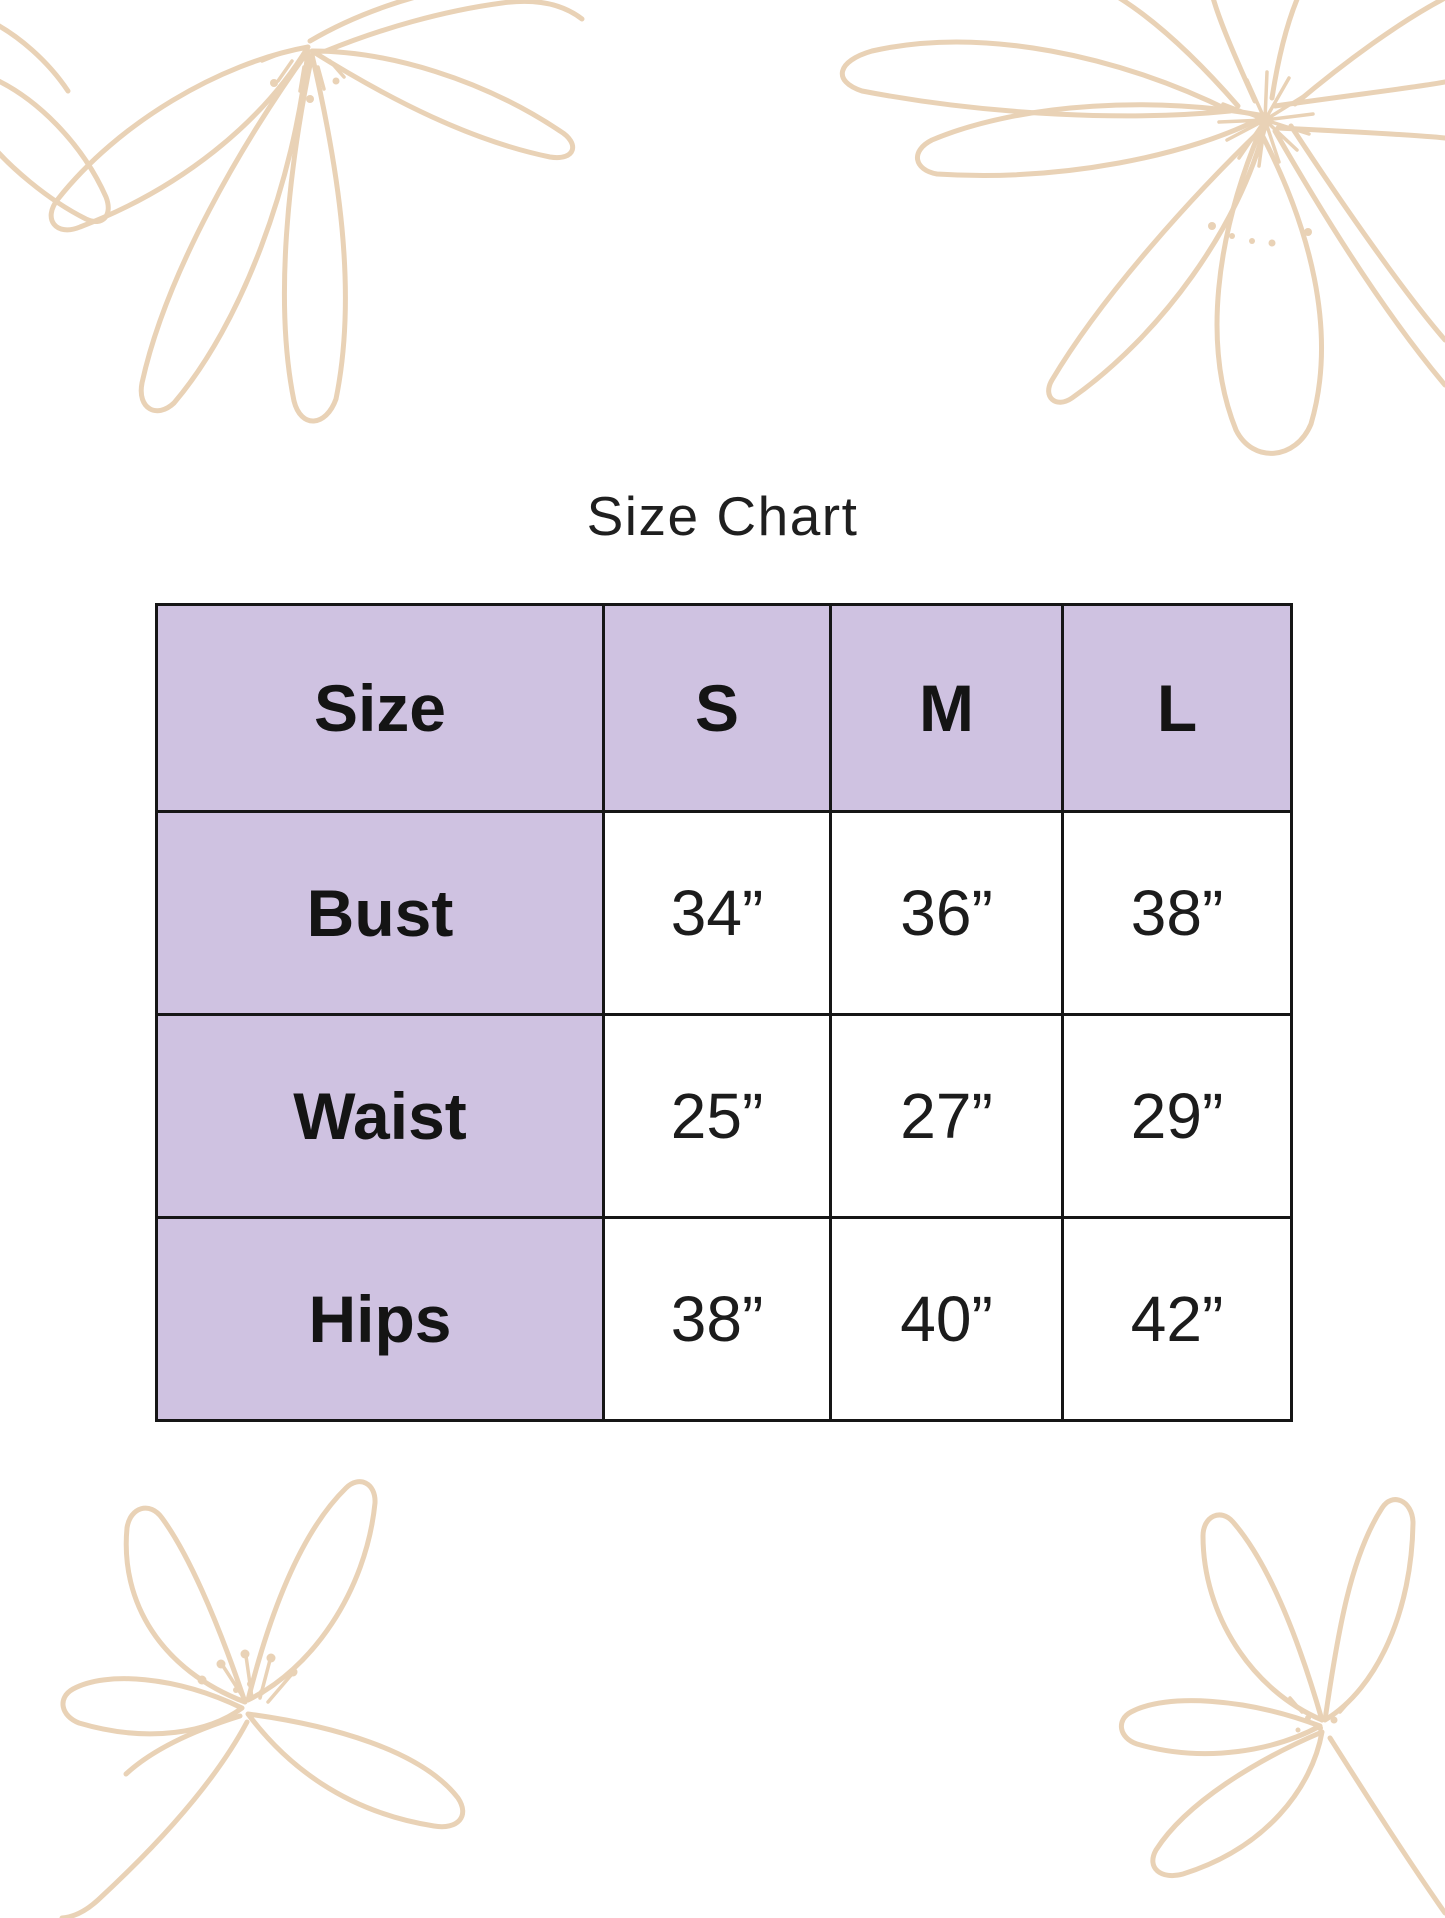 This screenshot has width=1445, height=1918. What do you see at coordinates (946, 1116) in the screenshot?
I see `waist-m-value: 27”` at bounding box center [946, 1116].